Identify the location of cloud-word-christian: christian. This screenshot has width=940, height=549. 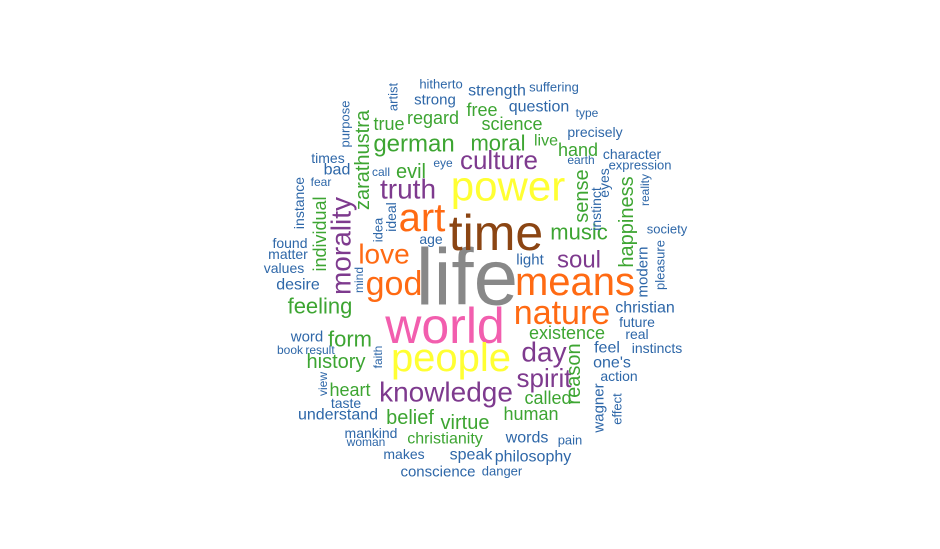
(645, 308).